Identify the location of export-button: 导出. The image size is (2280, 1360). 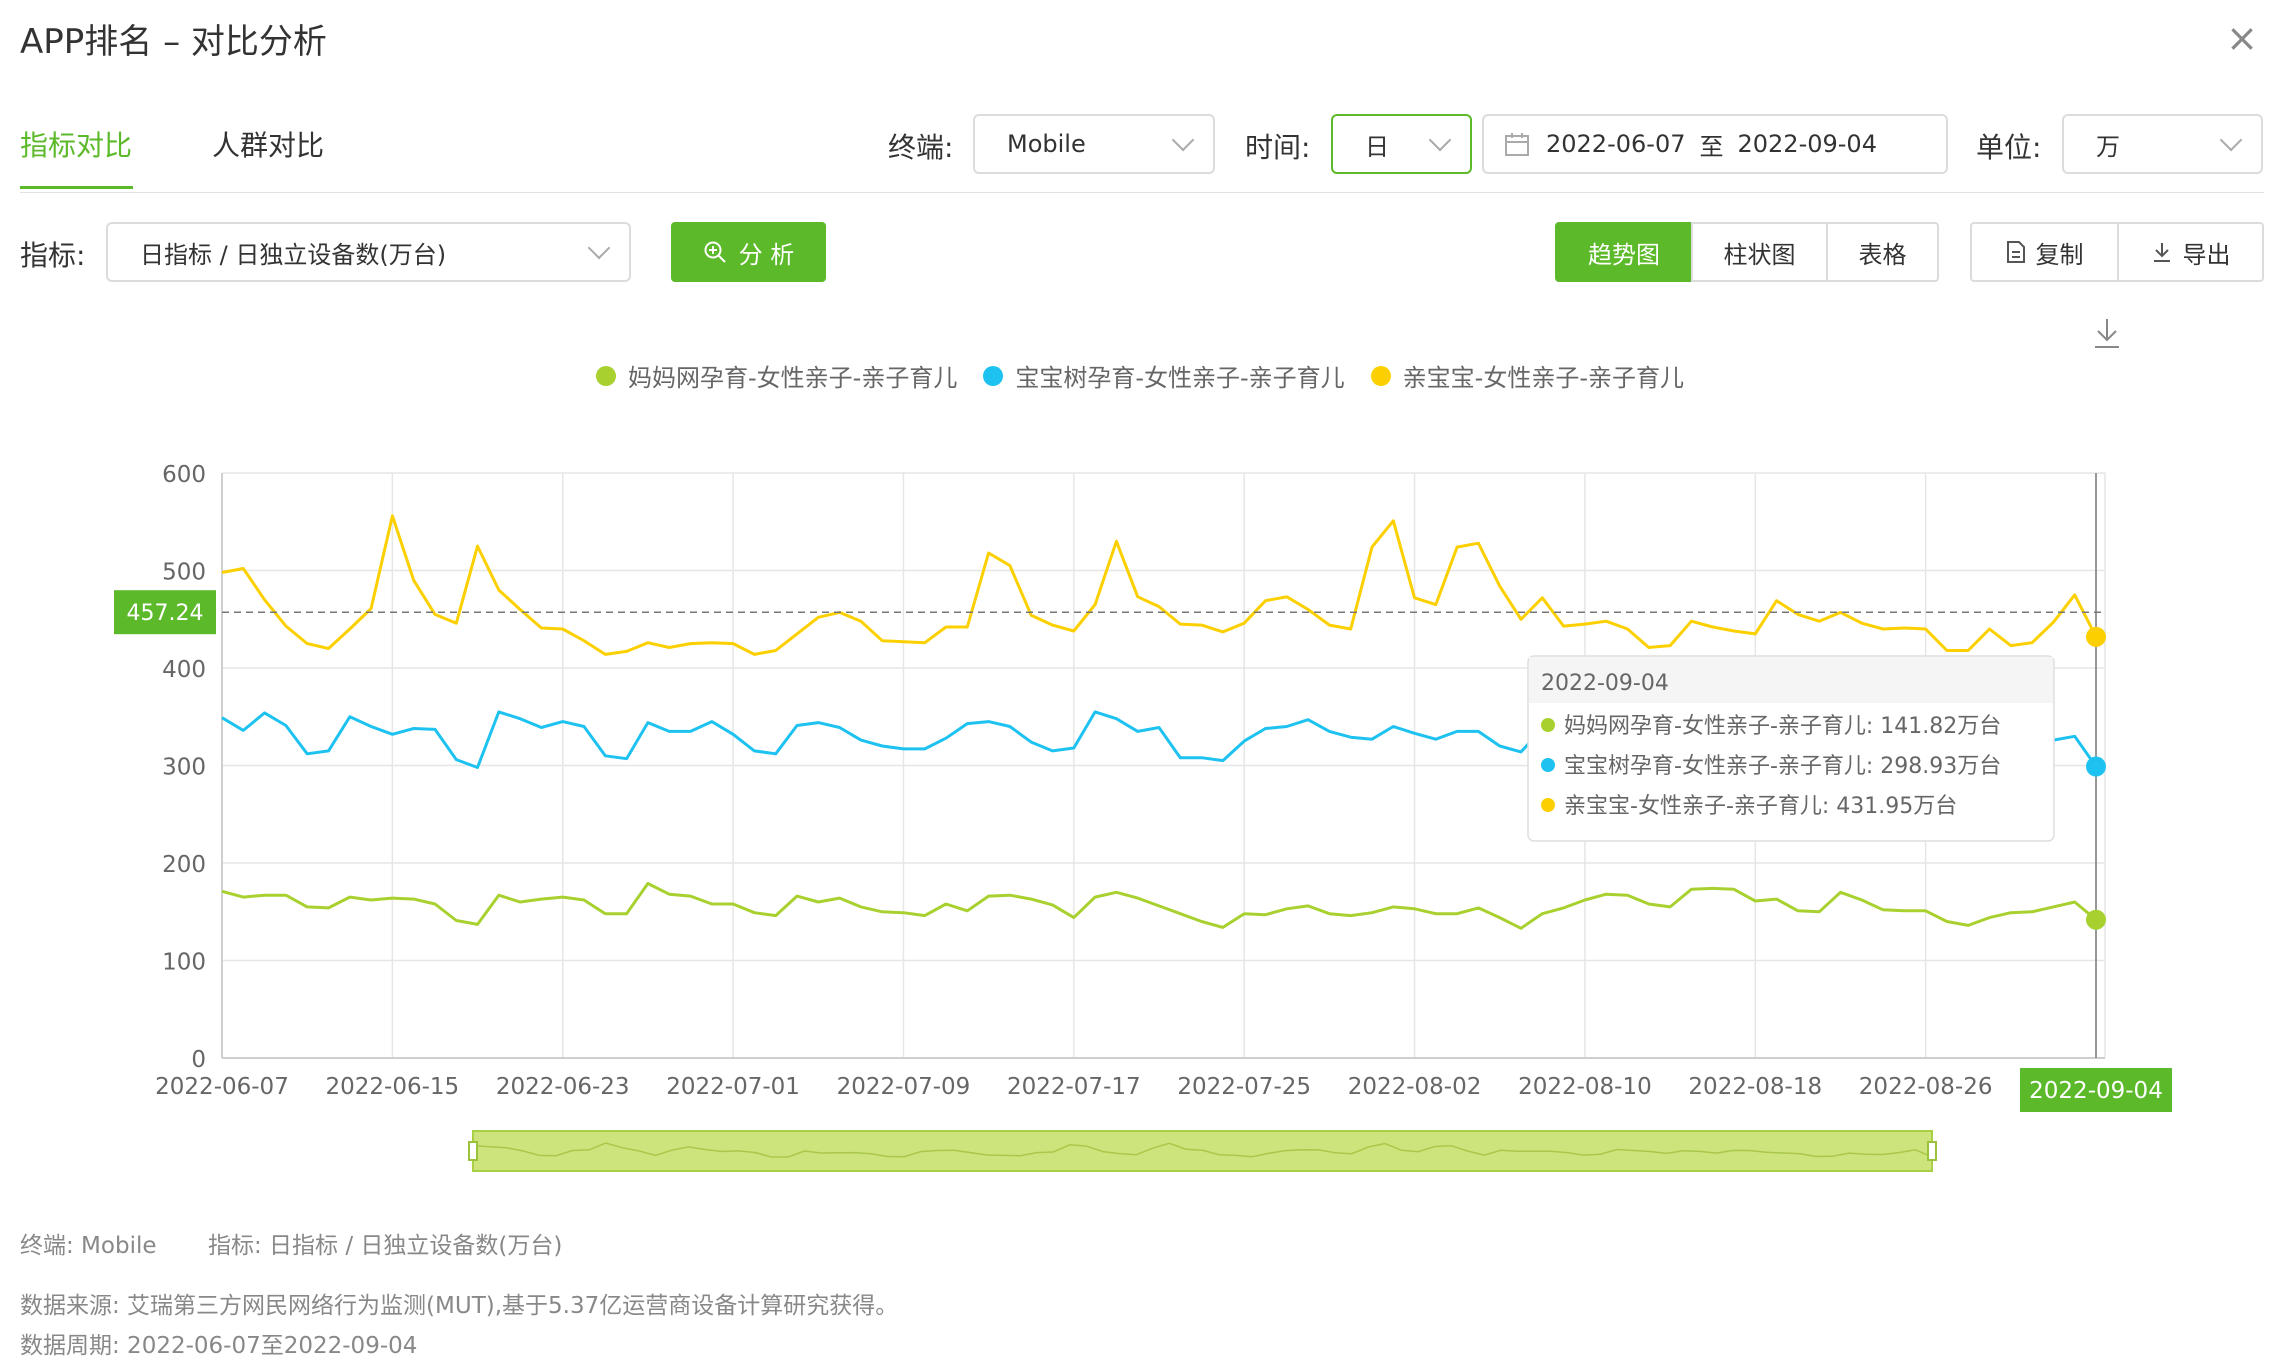
(2190, 252).